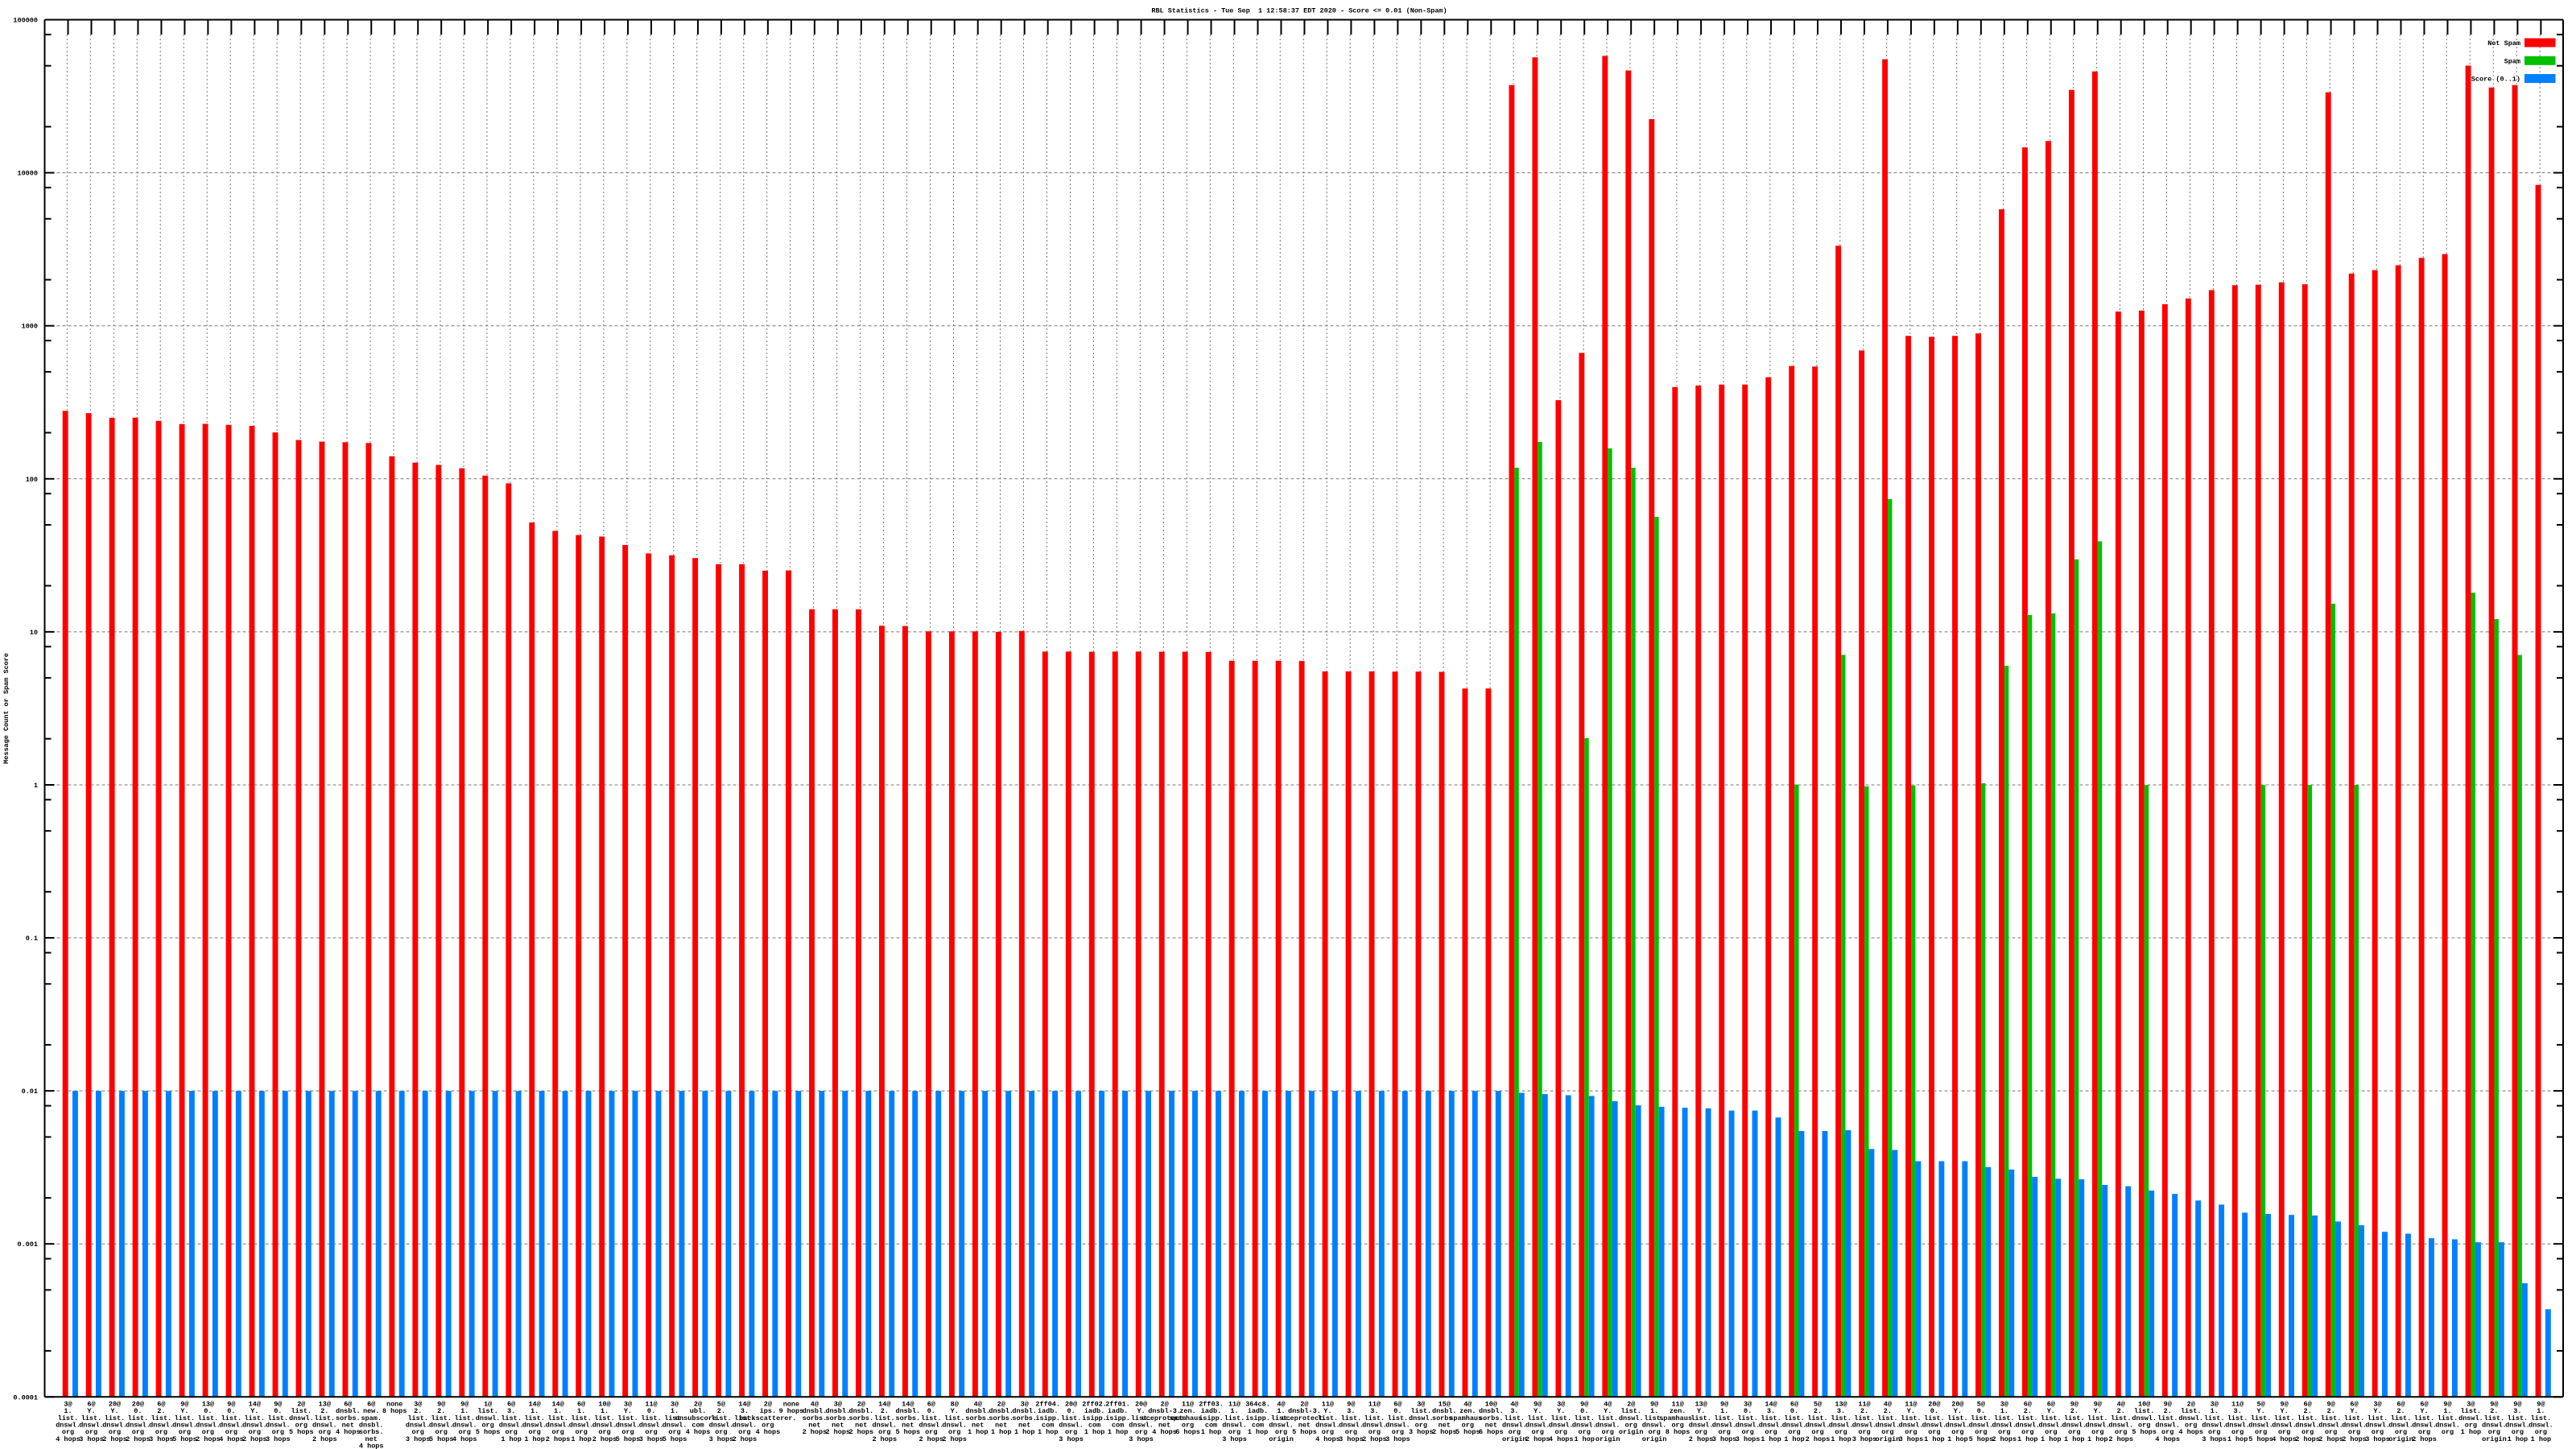 This screenshot has height=1449, width=2576. I want to click on svg-text: 0.01, so click(30, 1092).